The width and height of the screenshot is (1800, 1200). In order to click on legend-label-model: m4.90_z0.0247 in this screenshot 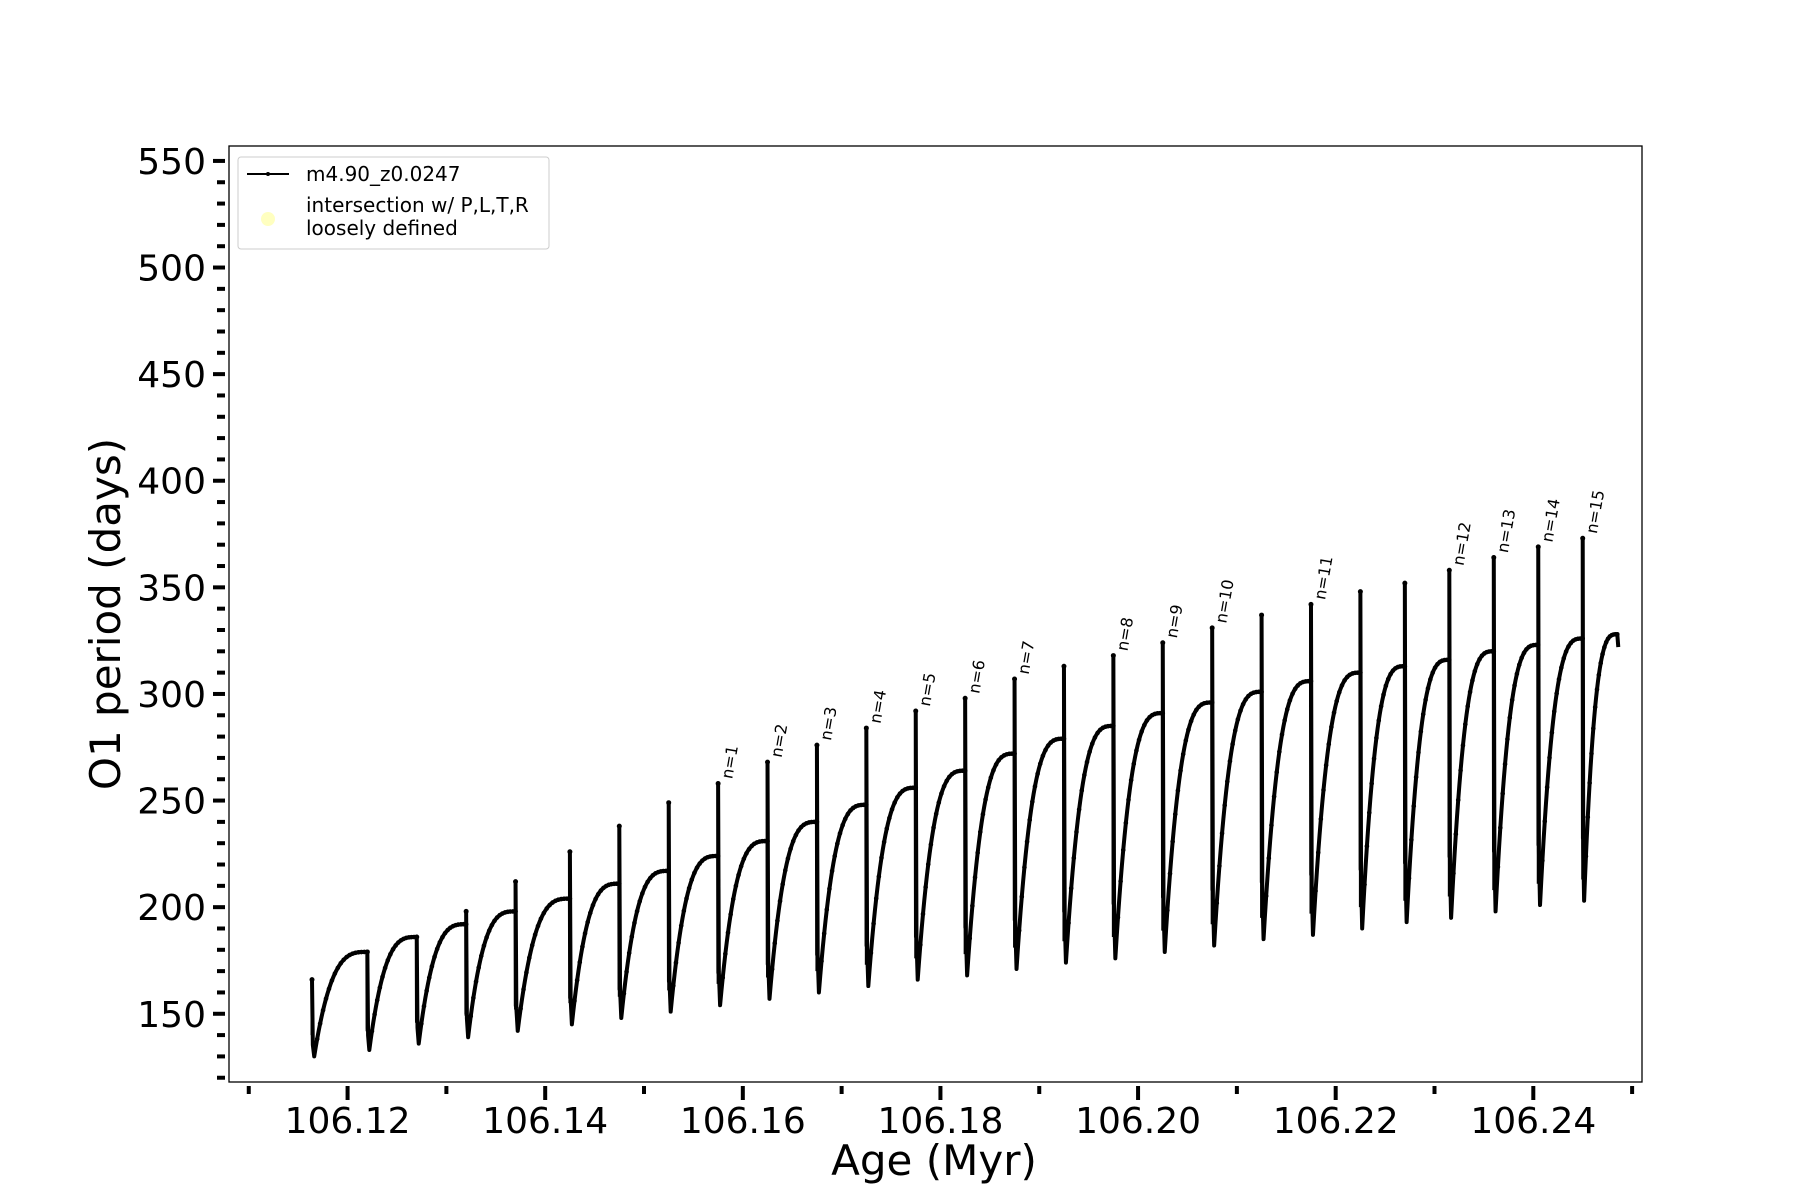, I will do `click(383, 174)`.